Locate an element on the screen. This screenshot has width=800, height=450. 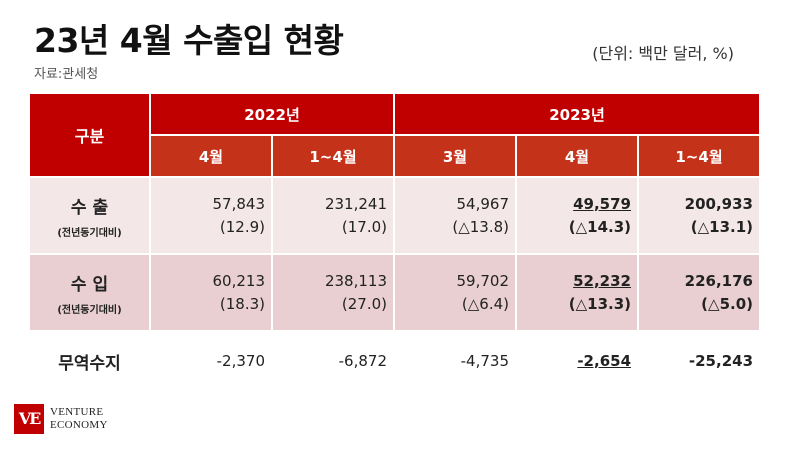
row-label-main: 수 출 is located at coordinates (89, 207).